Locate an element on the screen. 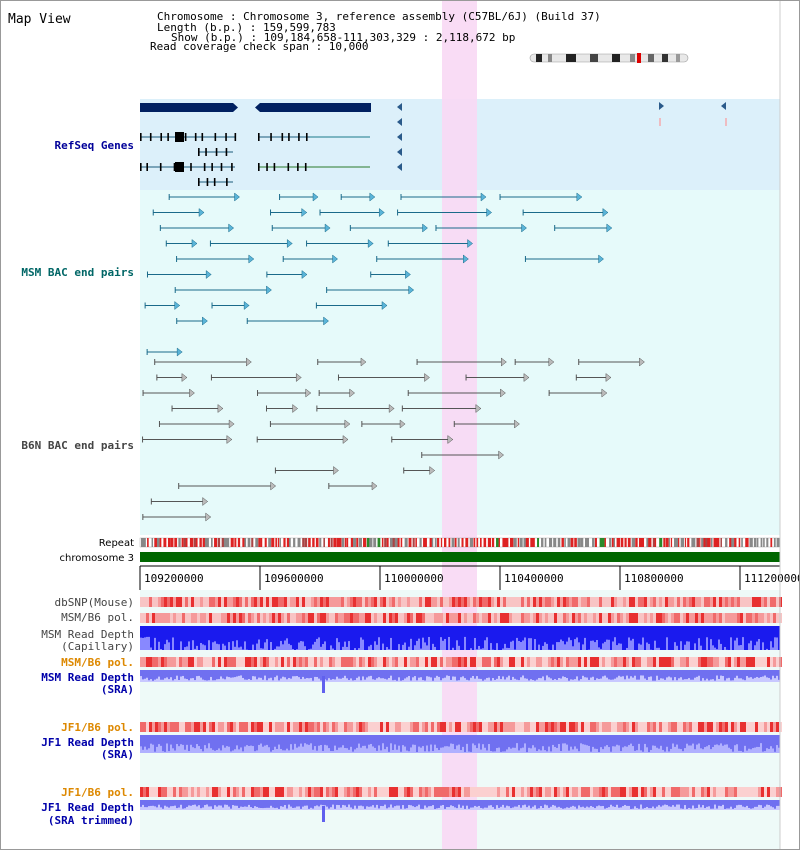 Image resolution: width=800 pixels, height=850 pixels. chromosome-ideogram is located at coordinates (609, 58).